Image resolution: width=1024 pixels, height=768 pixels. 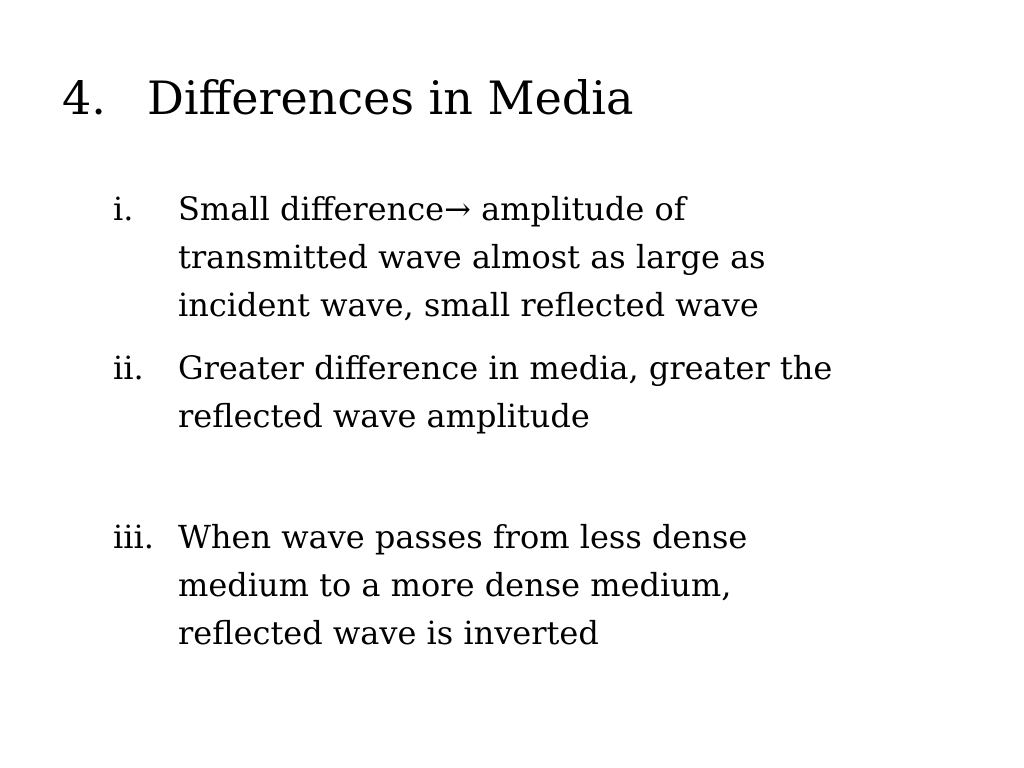 What do you see at coordinates (455, 585) in the screenshot?
I see `text-line: medium to a more dense medium,` at bounding box center [455, 585].